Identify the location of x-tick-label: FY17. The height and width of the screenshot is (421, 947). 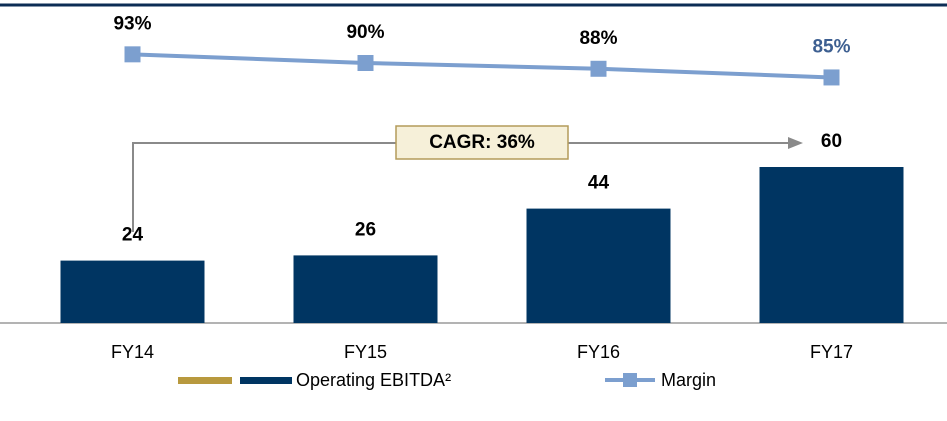
(831, 352).